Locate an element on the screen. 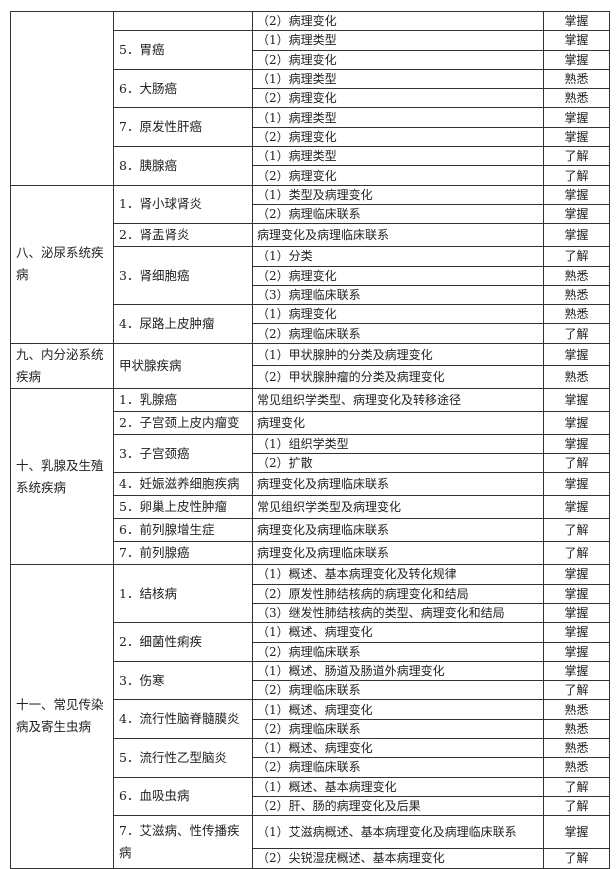  table-row: 3．肾细胞癌 （1）分类 了解 is located at coordinates (310, 276).